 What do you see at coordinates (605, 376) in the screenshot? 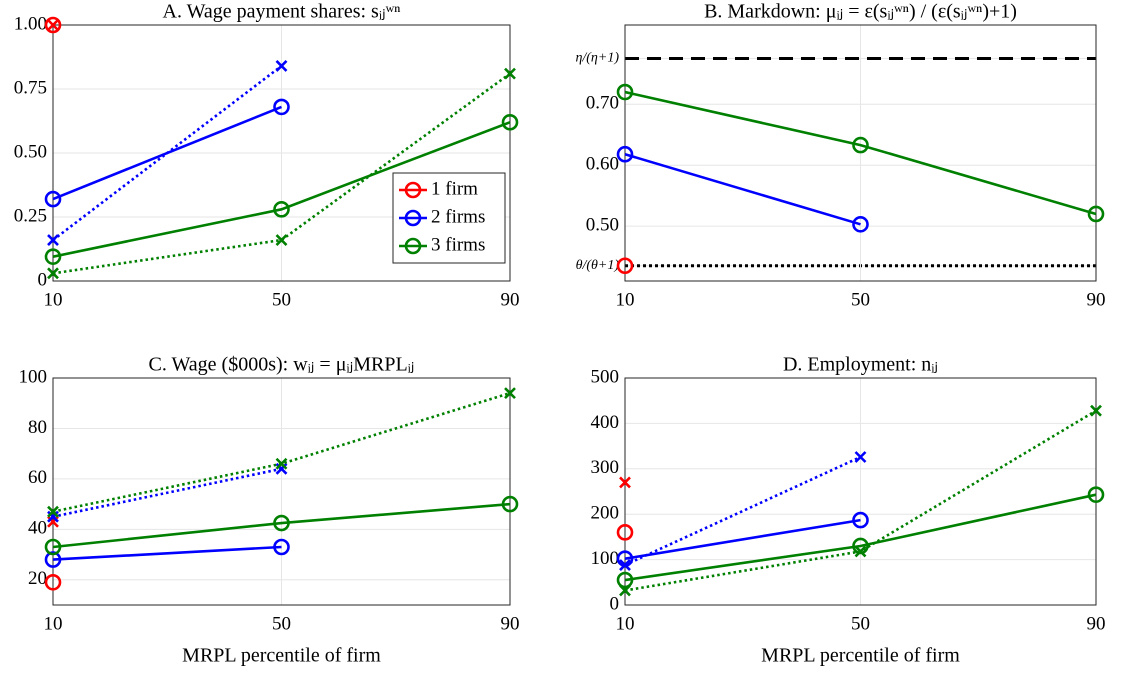
I see `y-tick-label: 500` at bounding box center [605, 376].